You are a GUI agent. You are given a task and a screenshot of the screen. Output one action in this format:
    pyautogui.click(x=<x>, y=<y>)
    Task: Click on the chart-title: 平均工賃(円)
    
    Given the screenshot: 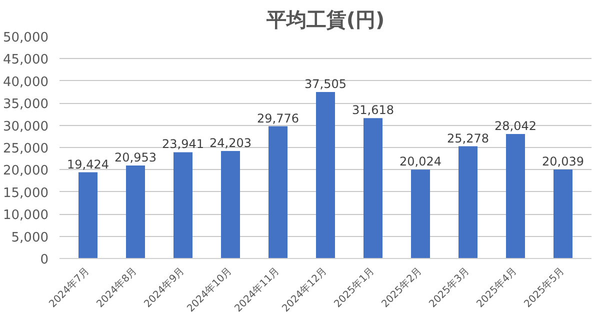 What is the action you would take?
    pyautogui.click(x=325, y=20)
    